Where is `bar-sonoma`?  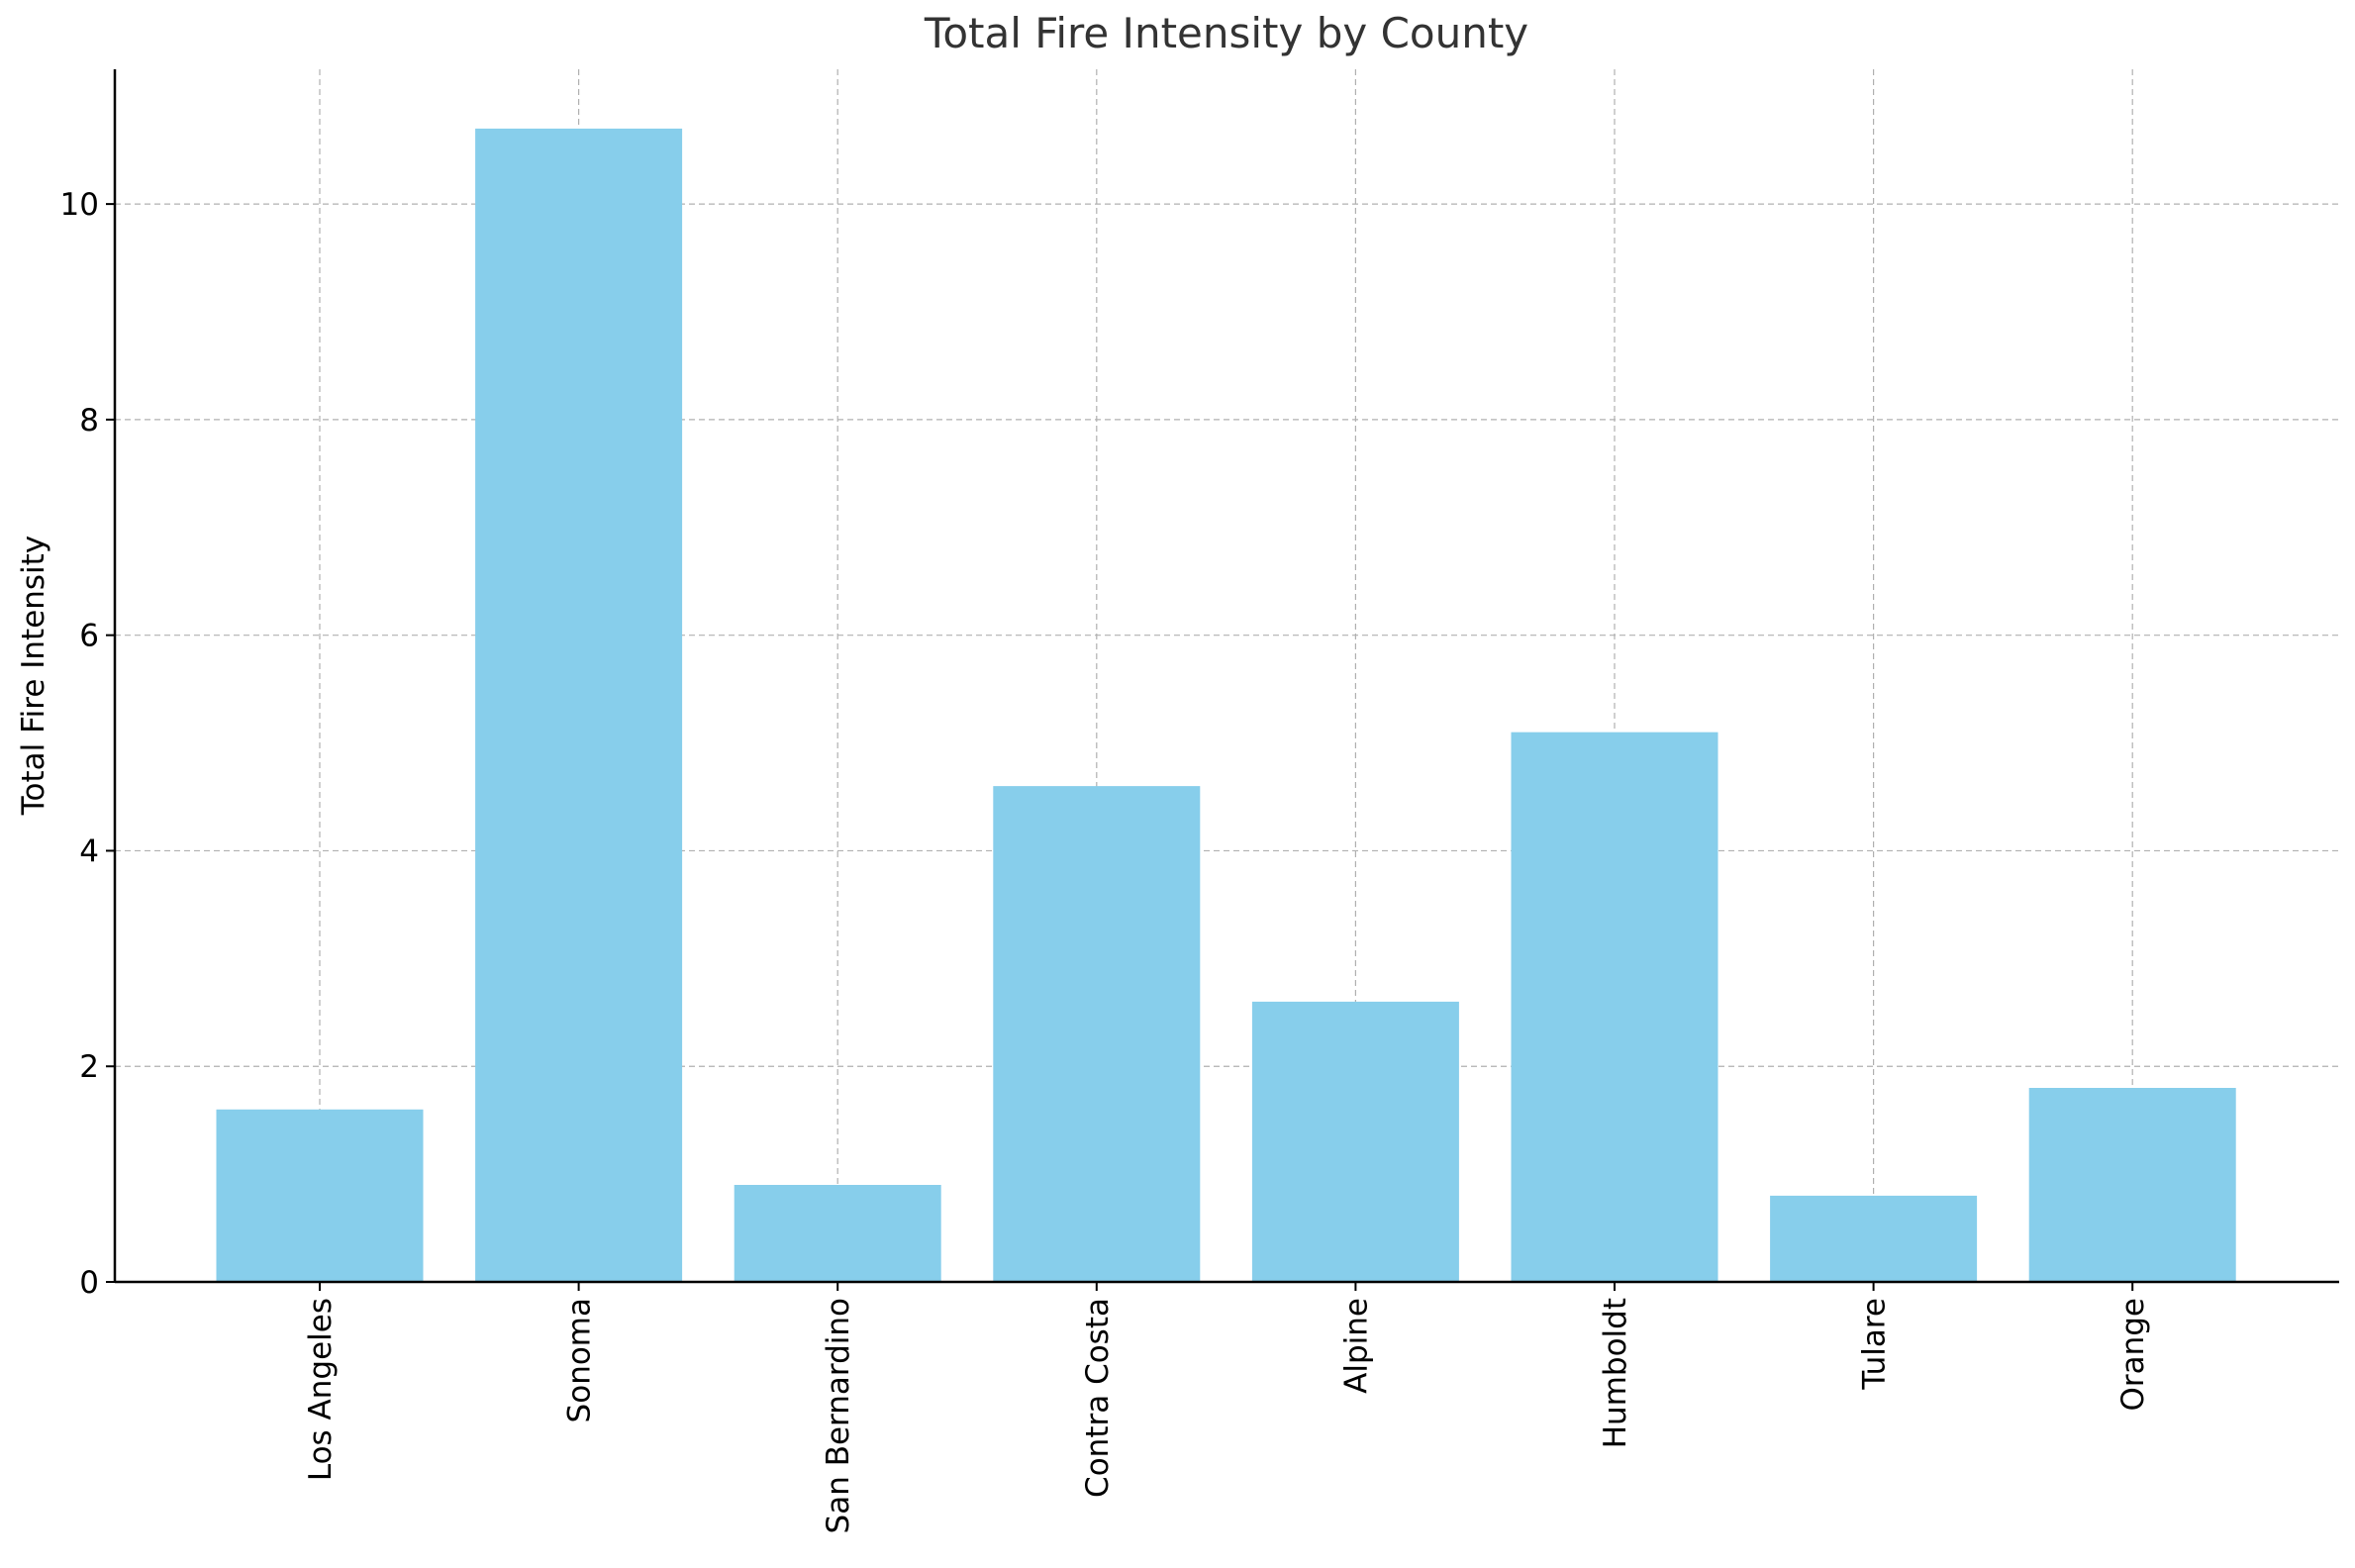
bar-sonoma is located at coordinates (579, 705).